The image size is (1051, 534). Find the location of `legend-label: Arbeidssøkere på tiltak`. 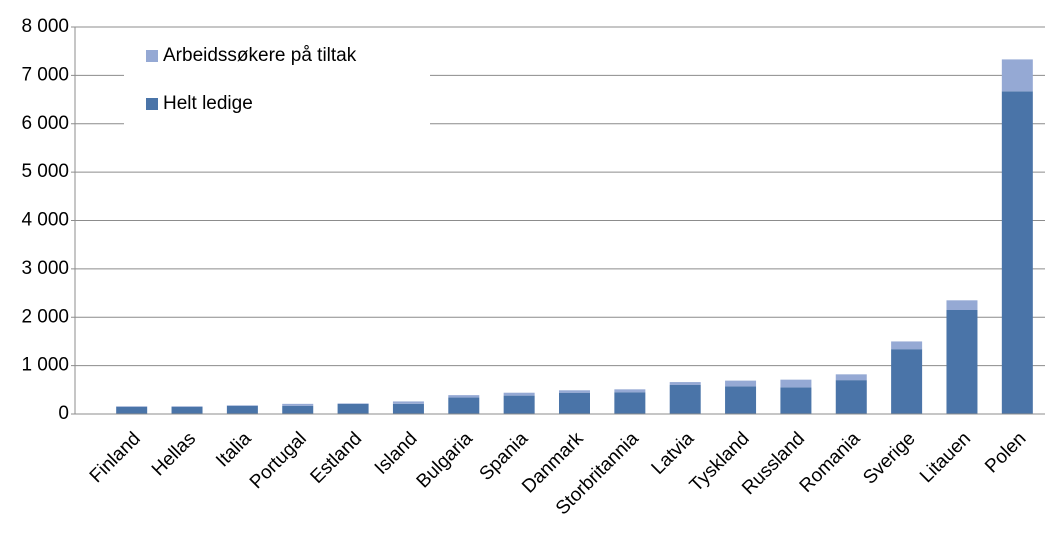

legend-label: Arbeidssøkere på tiltak is located at coordinates (260, 55).